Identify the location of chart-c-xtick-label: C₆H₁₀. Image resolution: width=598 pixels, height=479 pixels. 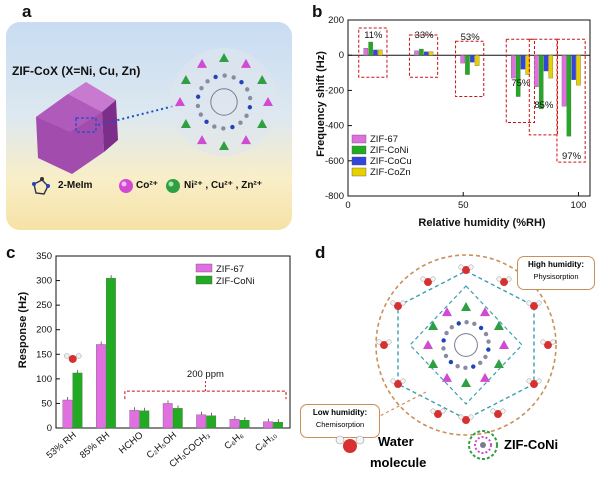
(266, 442).